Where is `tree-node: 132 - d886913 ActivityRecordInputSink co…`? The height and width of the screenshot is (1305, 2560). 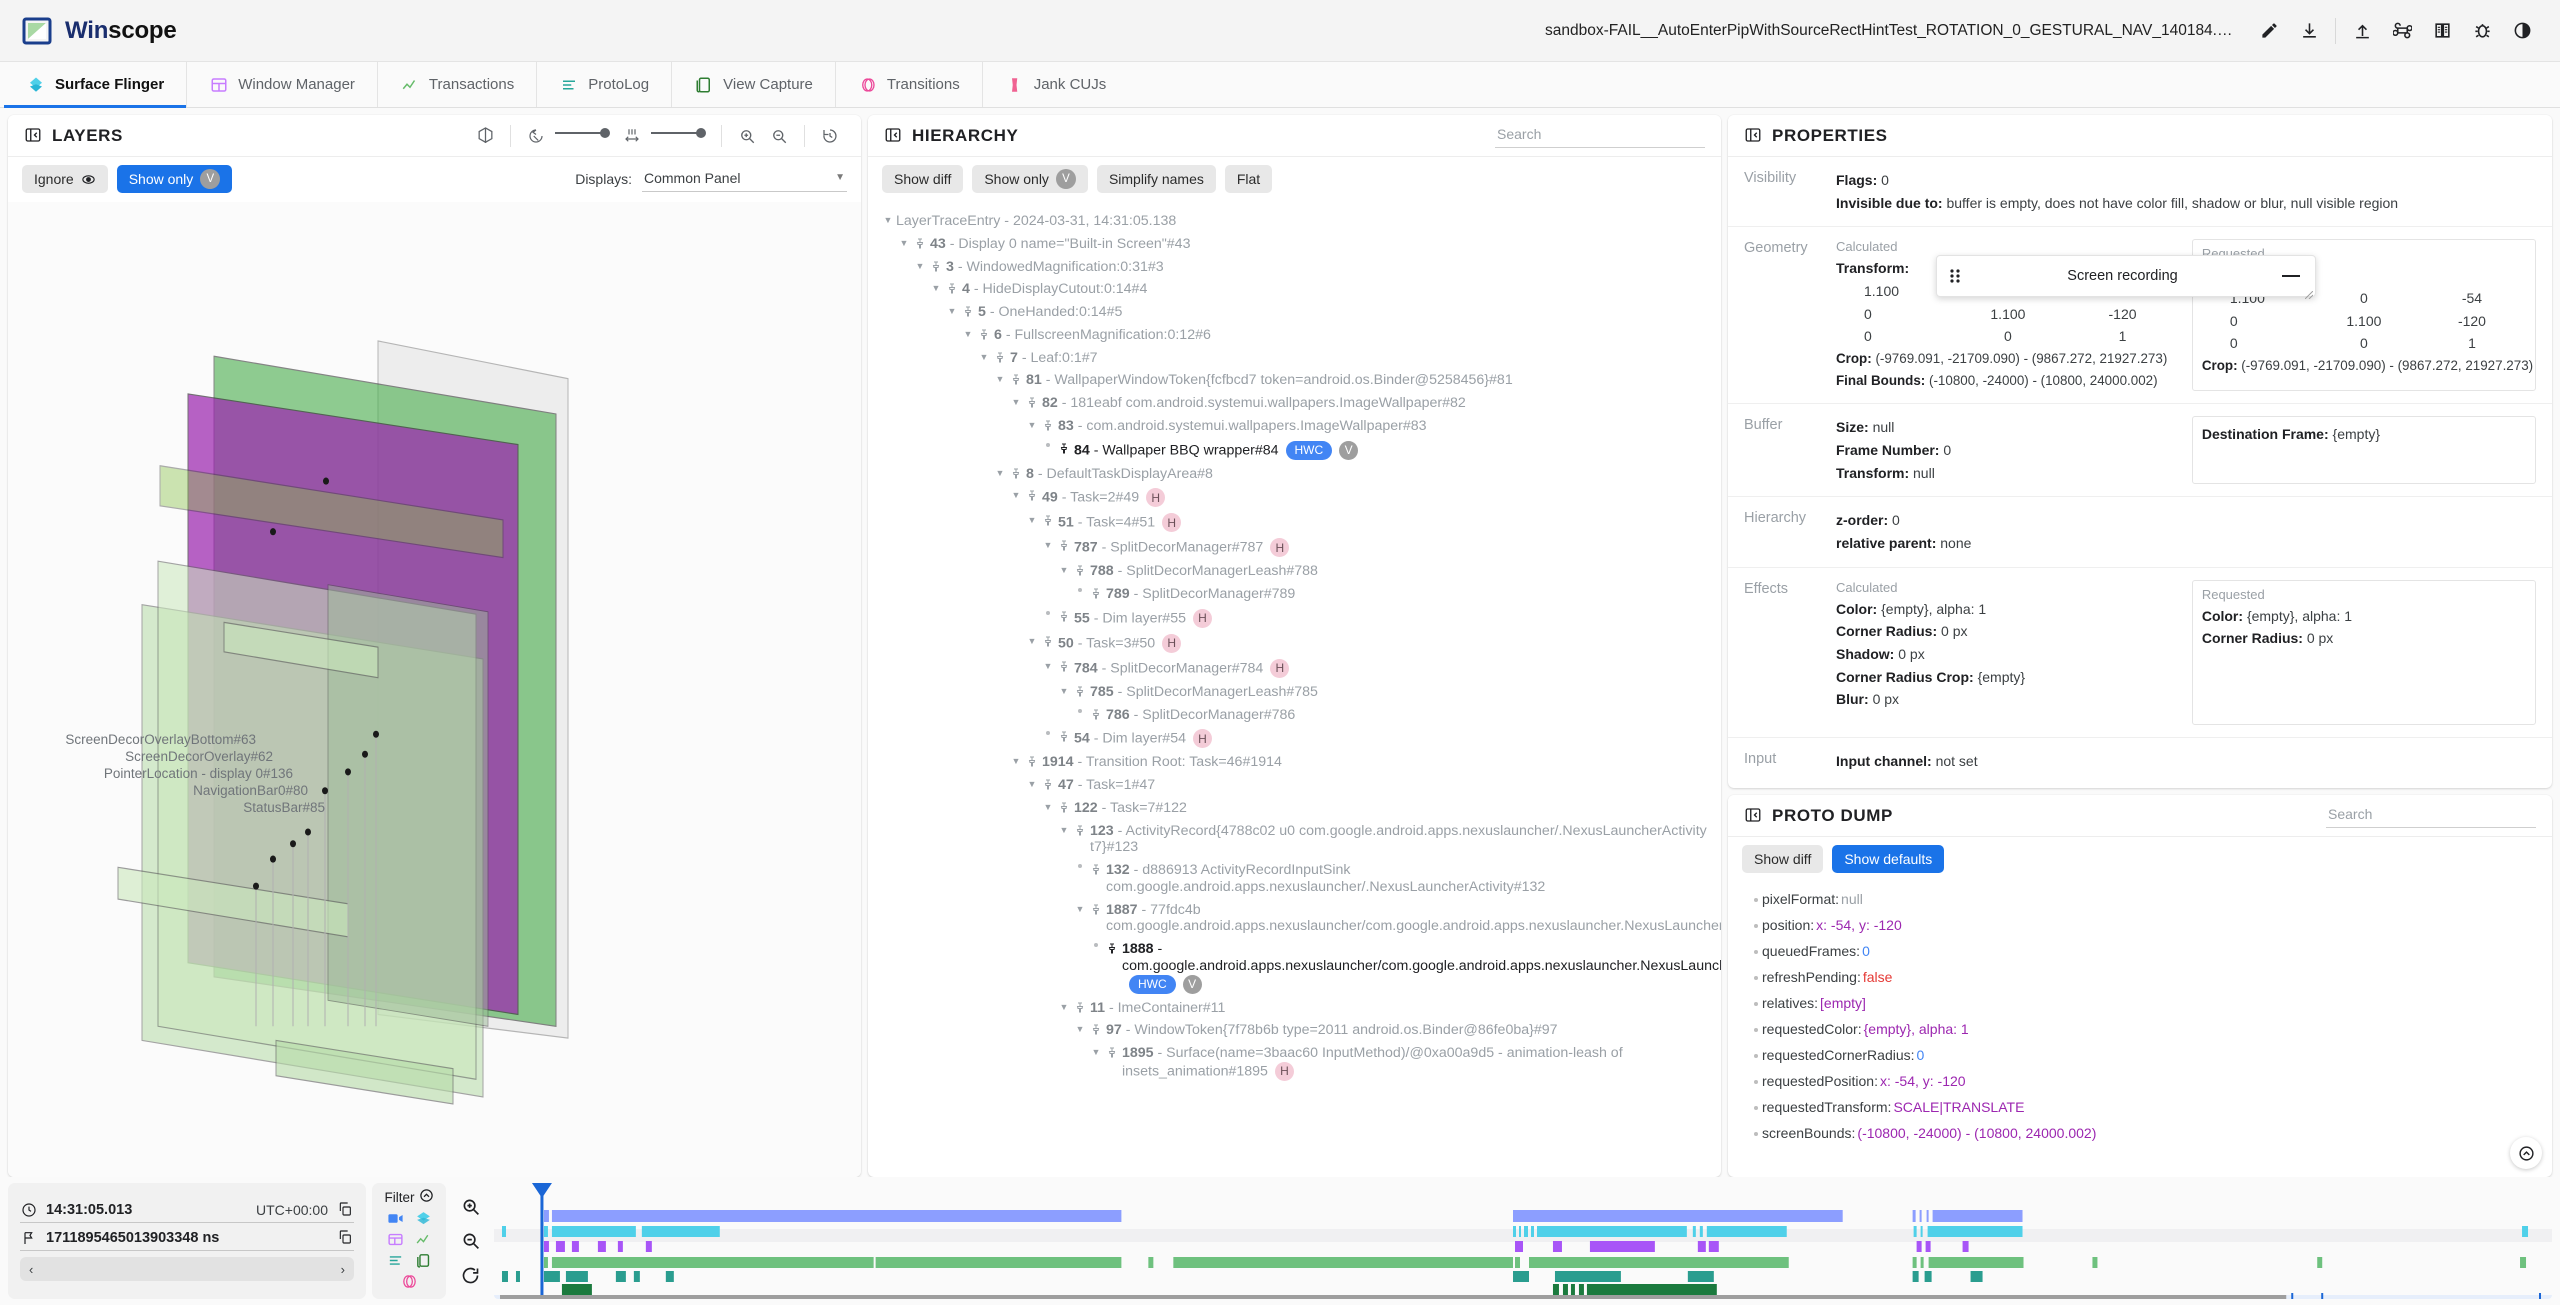
tree-node: 132 - d886913 ActivityRecordInputSink co… is located at coordinates (1293, 879).